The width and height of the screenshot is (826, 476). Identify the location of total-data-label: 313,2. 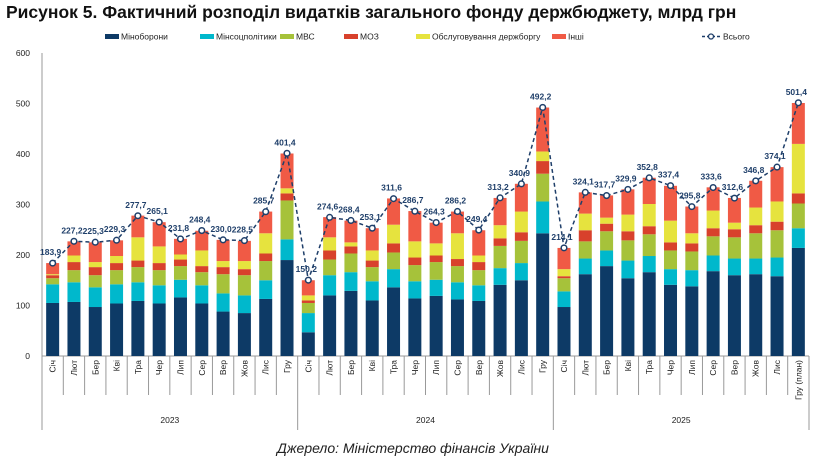
(498, 187).